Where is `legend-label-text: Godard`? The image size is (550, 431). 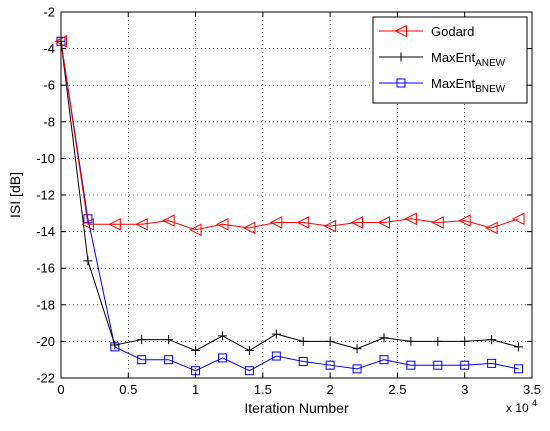 legend-label-text: Godard is located at coordinates (452, 31).